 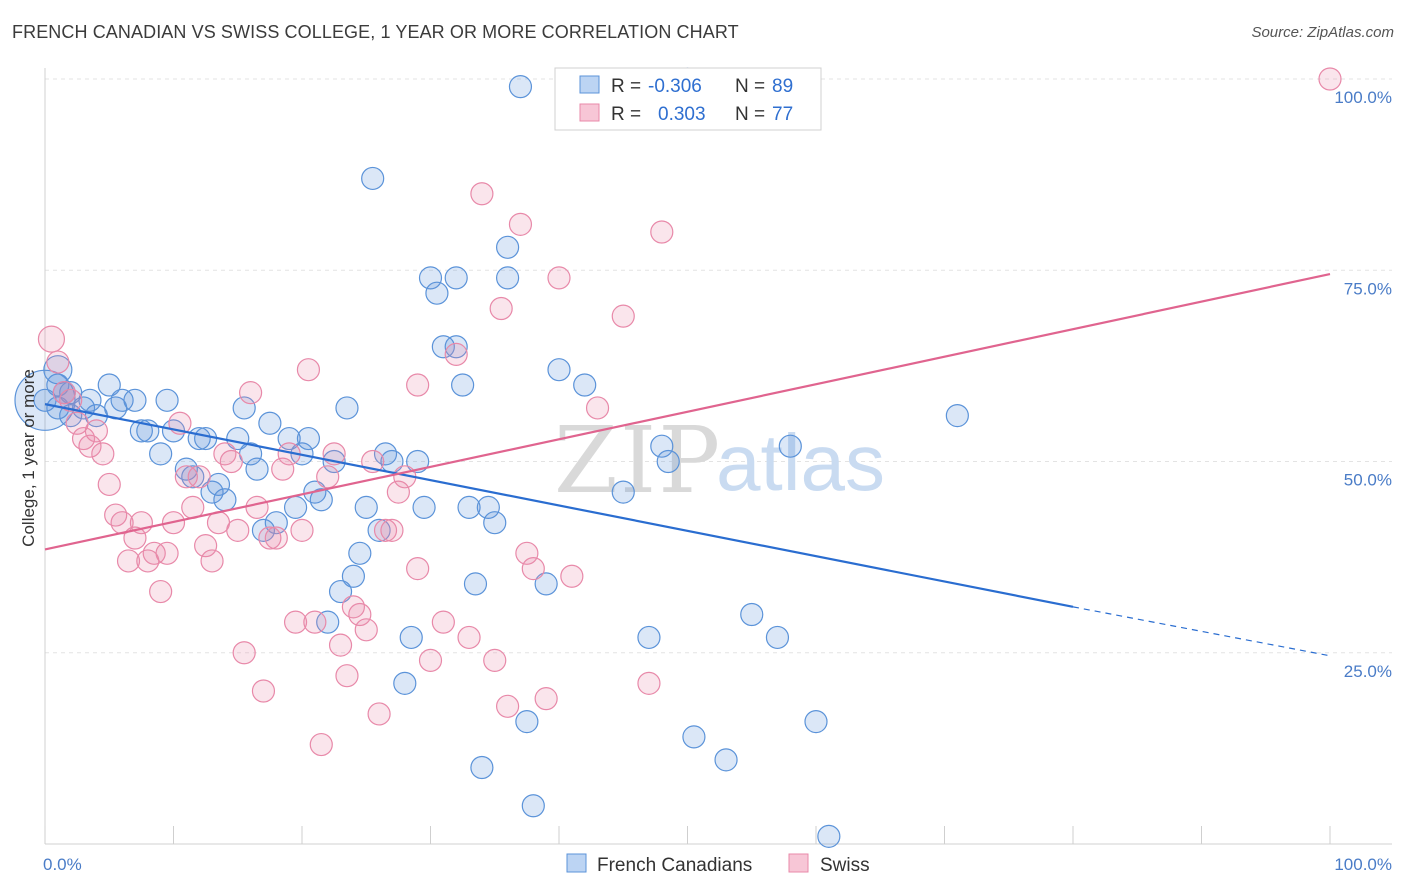 I want to click on legend-swiss: Swiss, so click(x=845, y=865).